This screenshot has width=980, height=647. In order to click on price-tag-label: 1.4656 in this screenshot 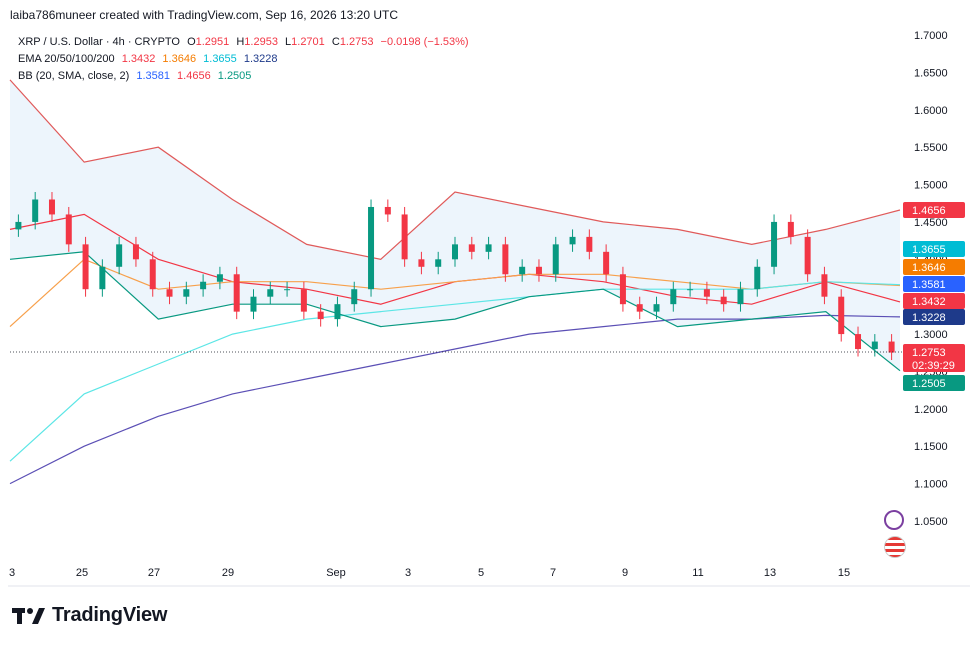, I will do `click(929, 211)`.